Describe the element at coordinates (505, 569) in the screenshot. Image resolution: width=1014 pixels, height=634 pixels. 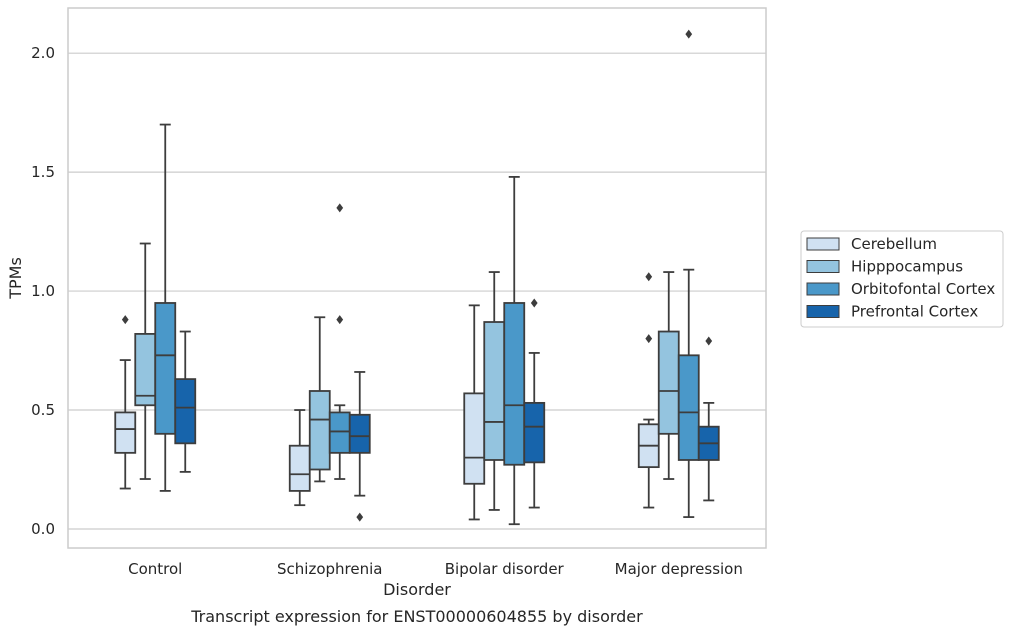
I see `x-tick-label: Bipolar disorder` at that location.